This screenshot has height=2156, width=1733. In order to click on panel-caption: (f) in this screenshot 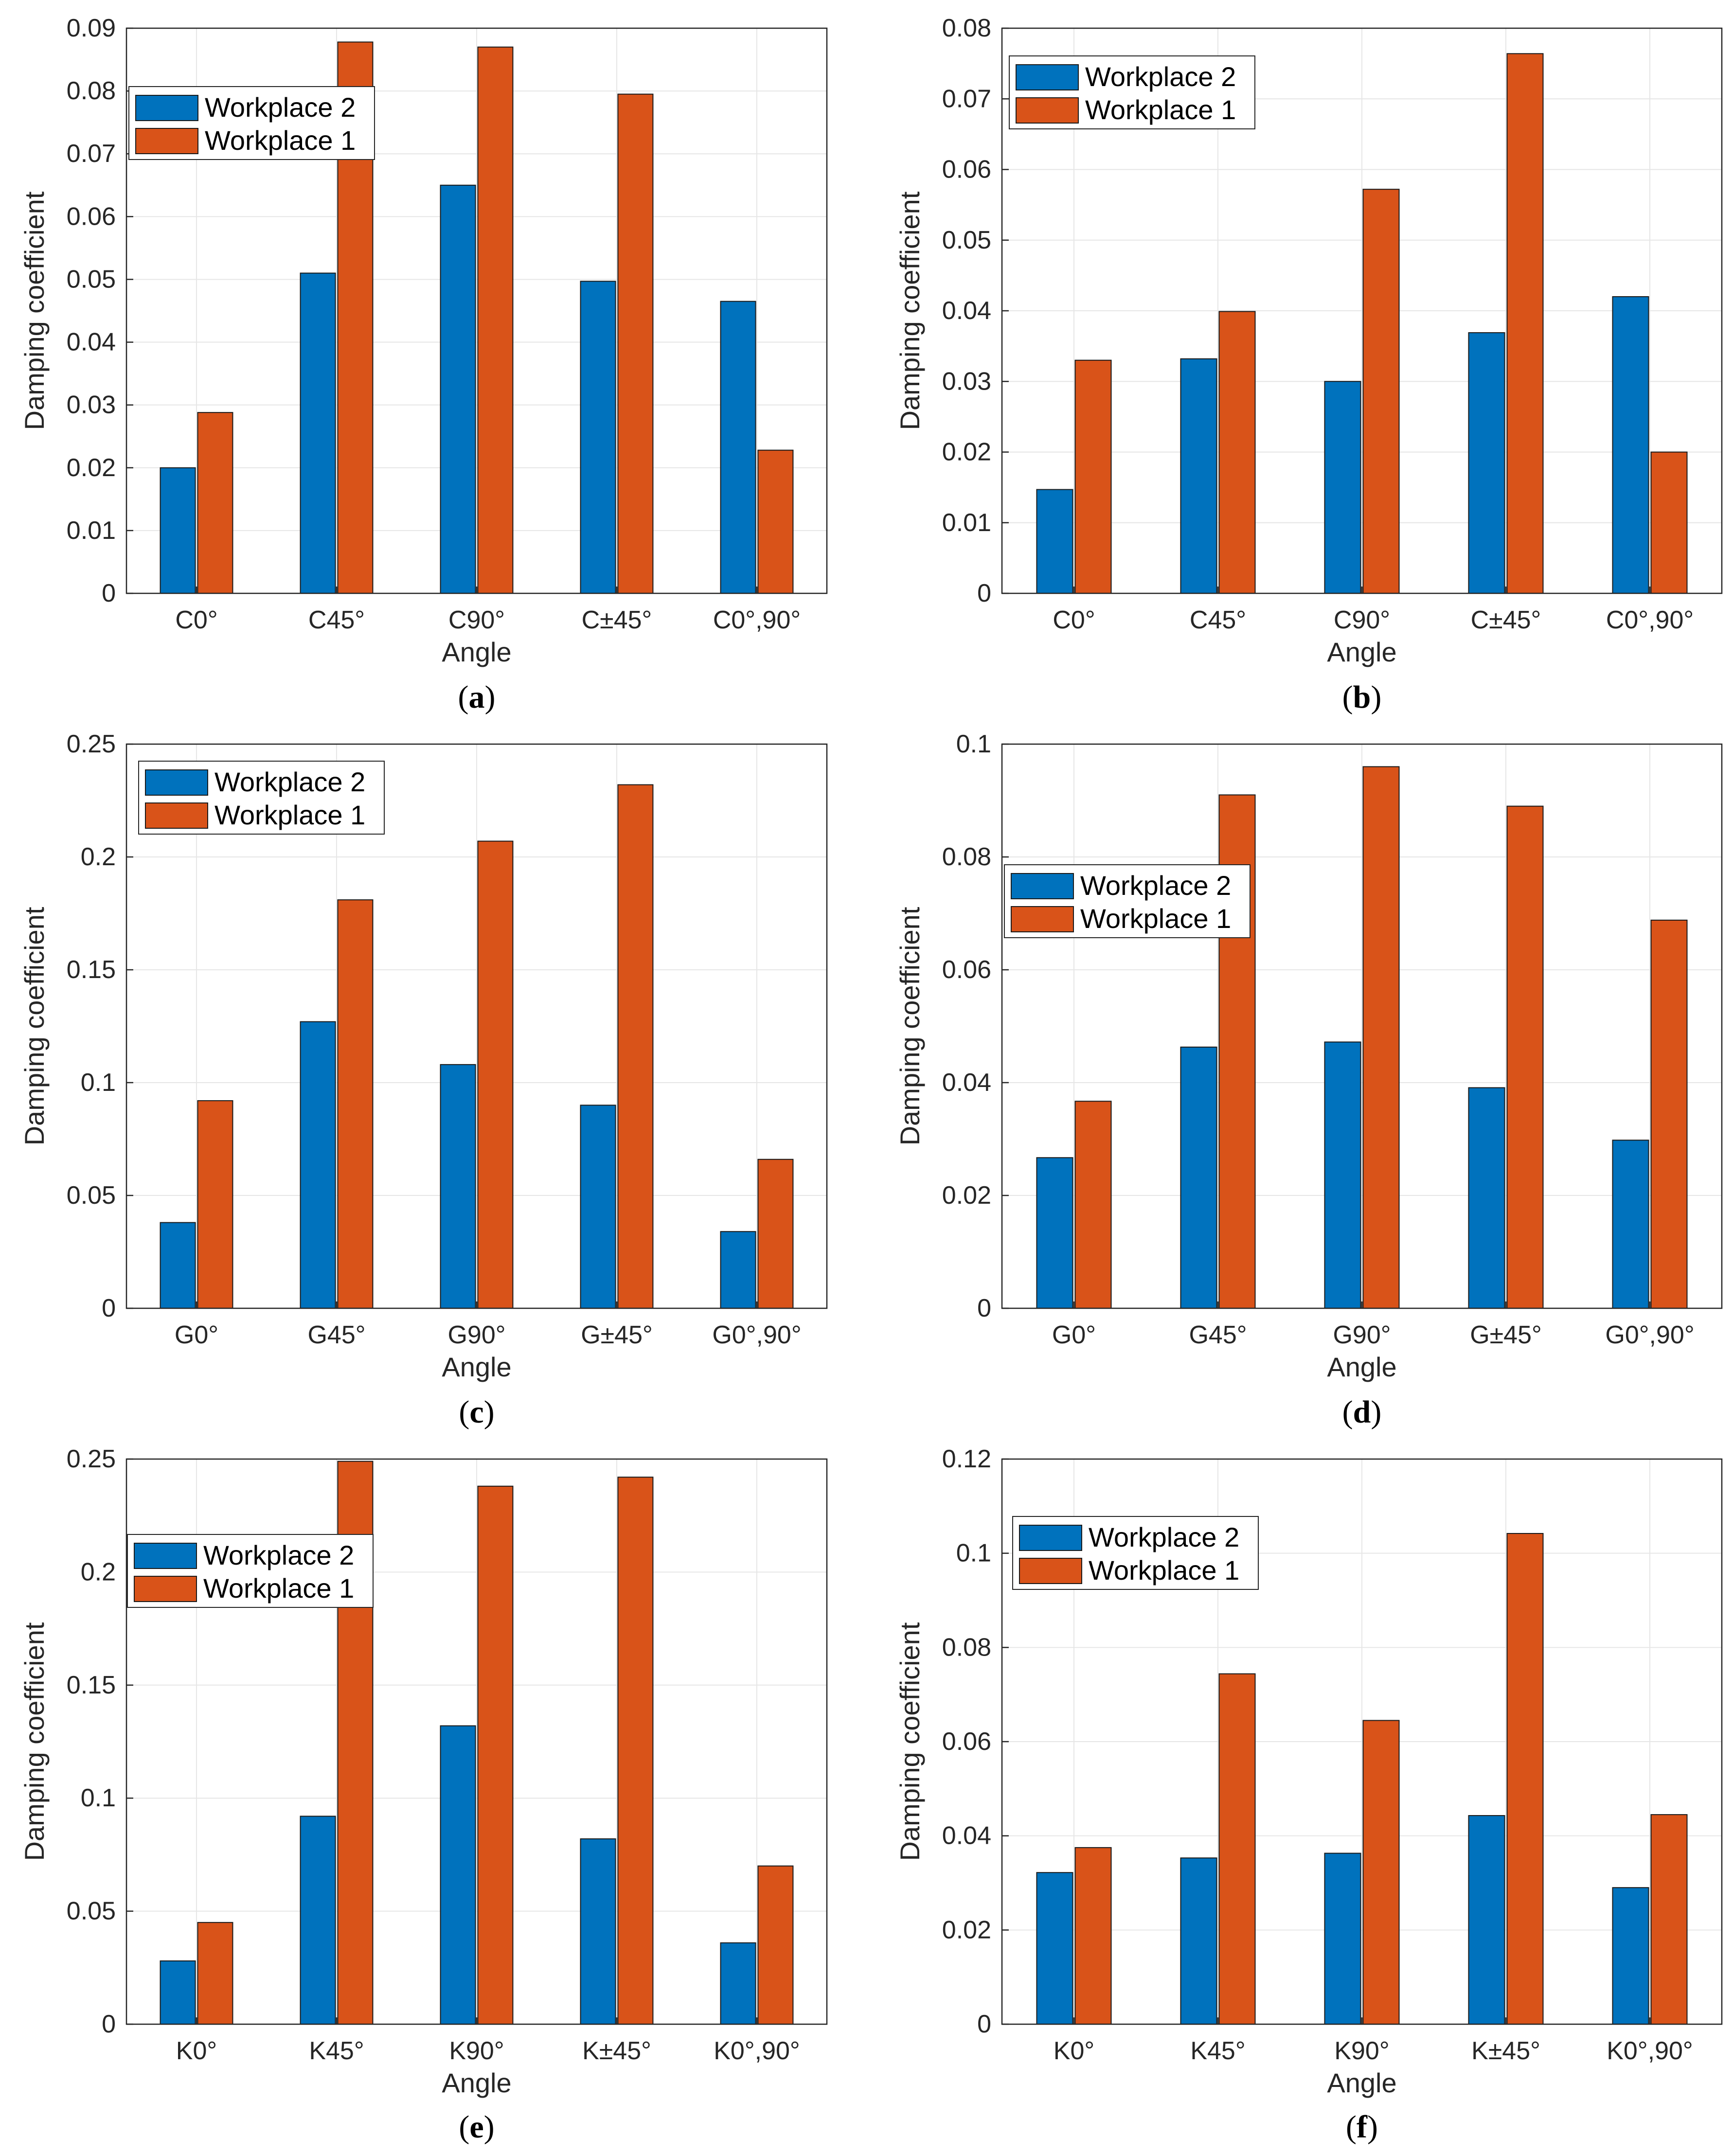, I will do `click(1362, 2127)`.